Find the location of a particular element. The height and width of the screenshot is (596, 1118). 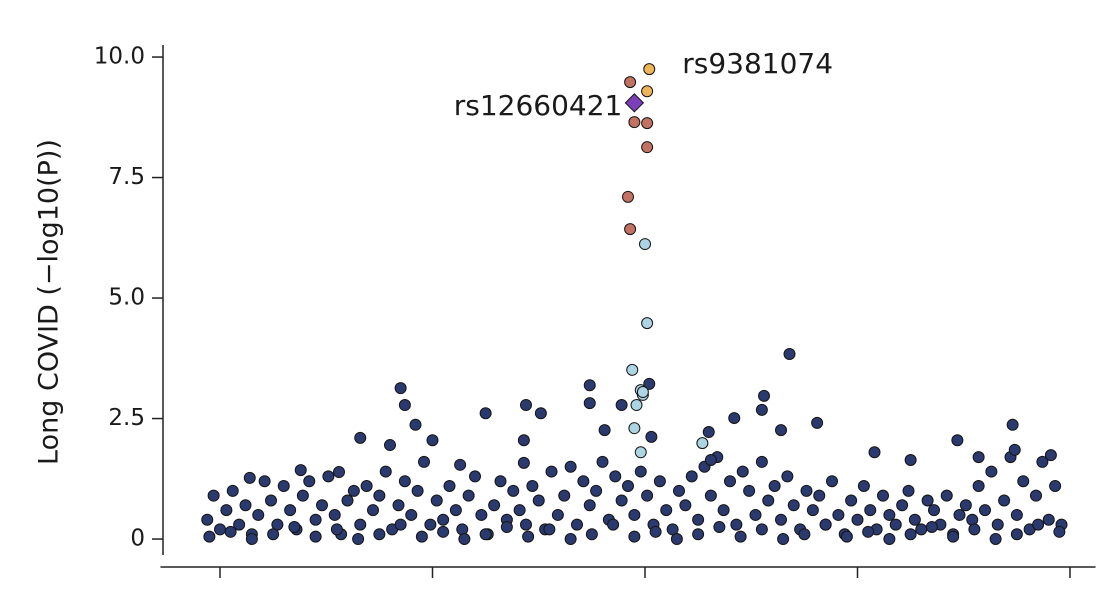

y-tick-label: 0 is located at coordinates (137, 539).